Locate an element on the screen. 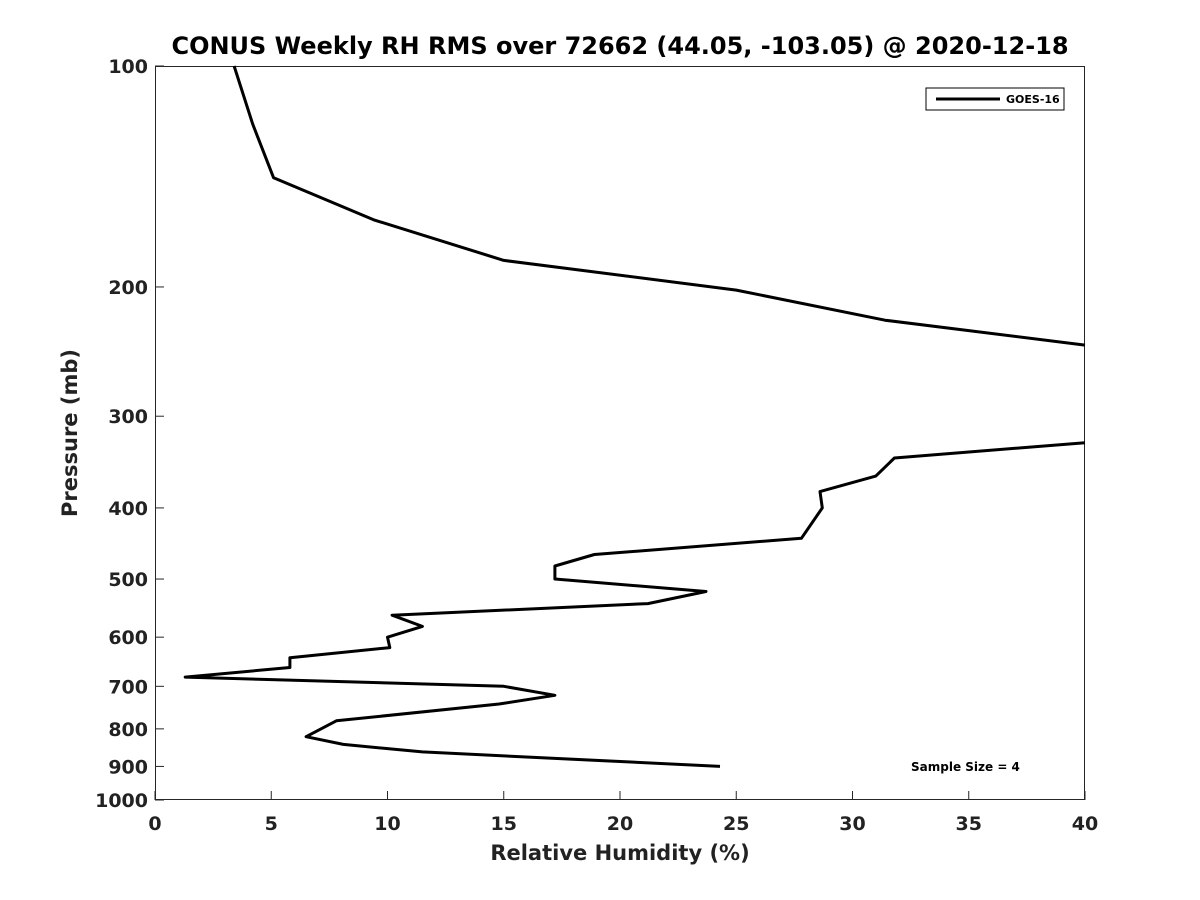  x-axis-ticks: 0 5 10 15 20 25 30 35 40 is located at coordinates (623, 813).